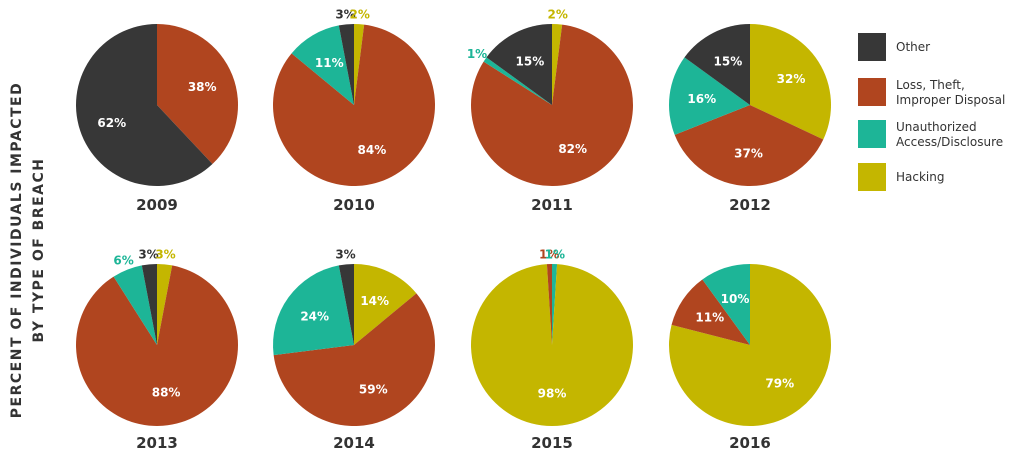 This screenshot has width=1024, height=458. What do you see at coordinates (359, 64) in the screenshot?
I see `slice-2010-hacking` at bounding box center [359, 64].